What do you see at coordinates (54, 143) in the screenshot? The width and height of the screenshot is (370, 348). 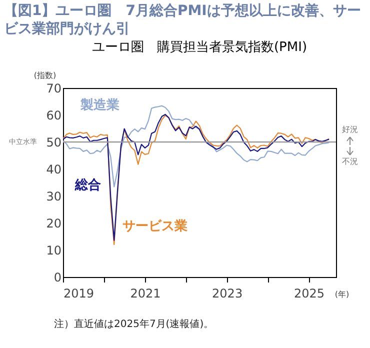 I see `y-tick-label: 50` at bounding box center [54, 143].